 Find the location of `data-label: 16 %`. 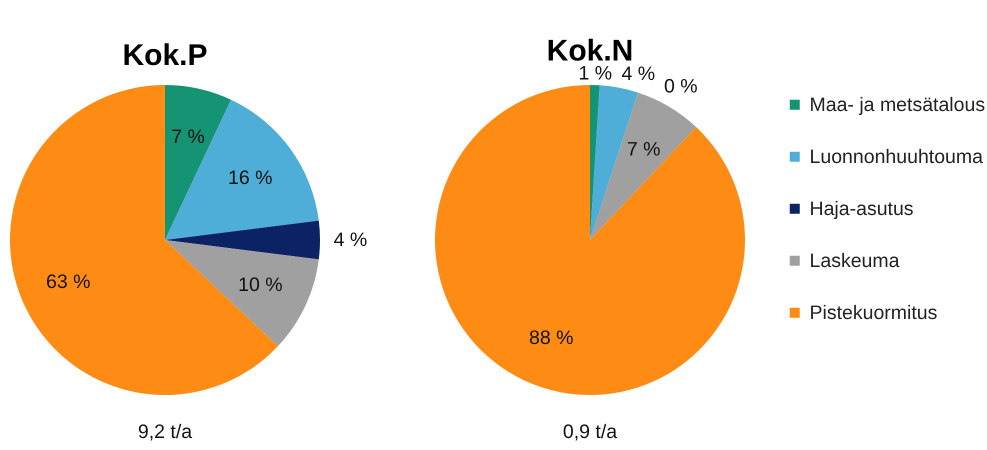

data-label: 16 % is located at coordinates (250, 178).